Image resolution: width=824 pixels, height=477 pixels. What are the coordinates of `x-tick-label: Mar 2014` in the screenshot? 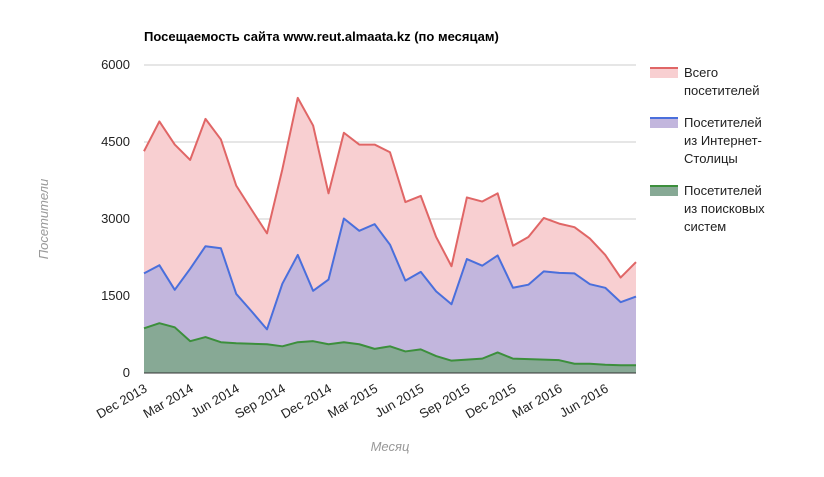 It's located at (168, 401).